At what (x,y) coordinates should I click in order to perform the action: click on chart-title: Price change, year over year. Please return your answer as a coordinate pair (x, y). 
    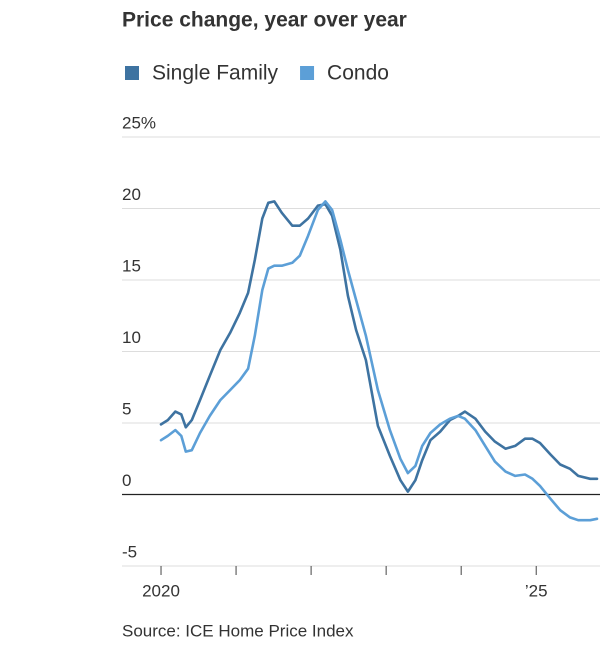
    Looking at the image, I should click on (264, 20).